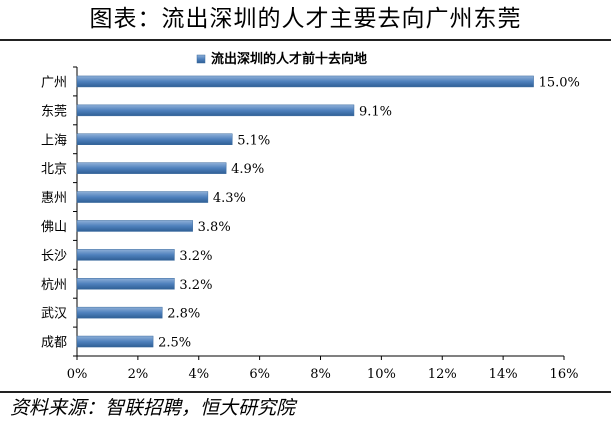 The height and width of the screenshot is (423, 611). What do you see at coordinates (289, 59) in the screenshot?
I see `legend-label: 流出深圳的人才前十去向地` at bounding box center [289, 59].